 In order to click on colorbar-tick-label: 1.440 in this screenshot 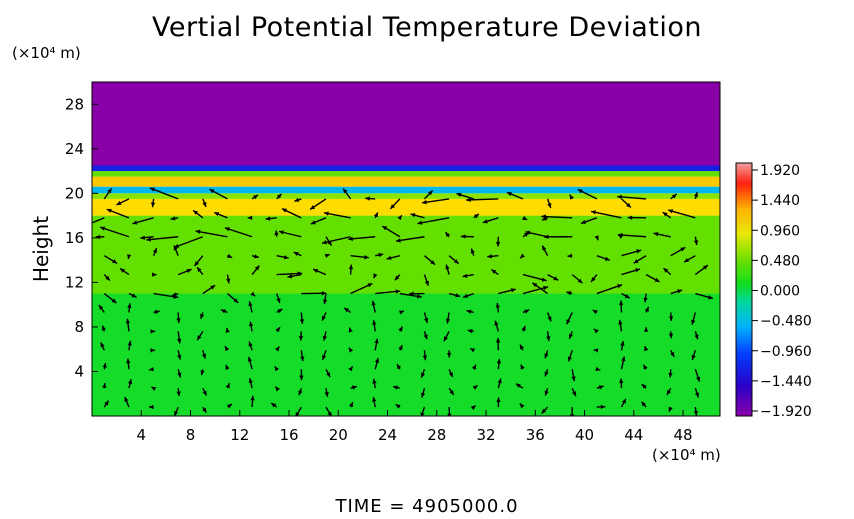, I will do `click(780, 201)`.